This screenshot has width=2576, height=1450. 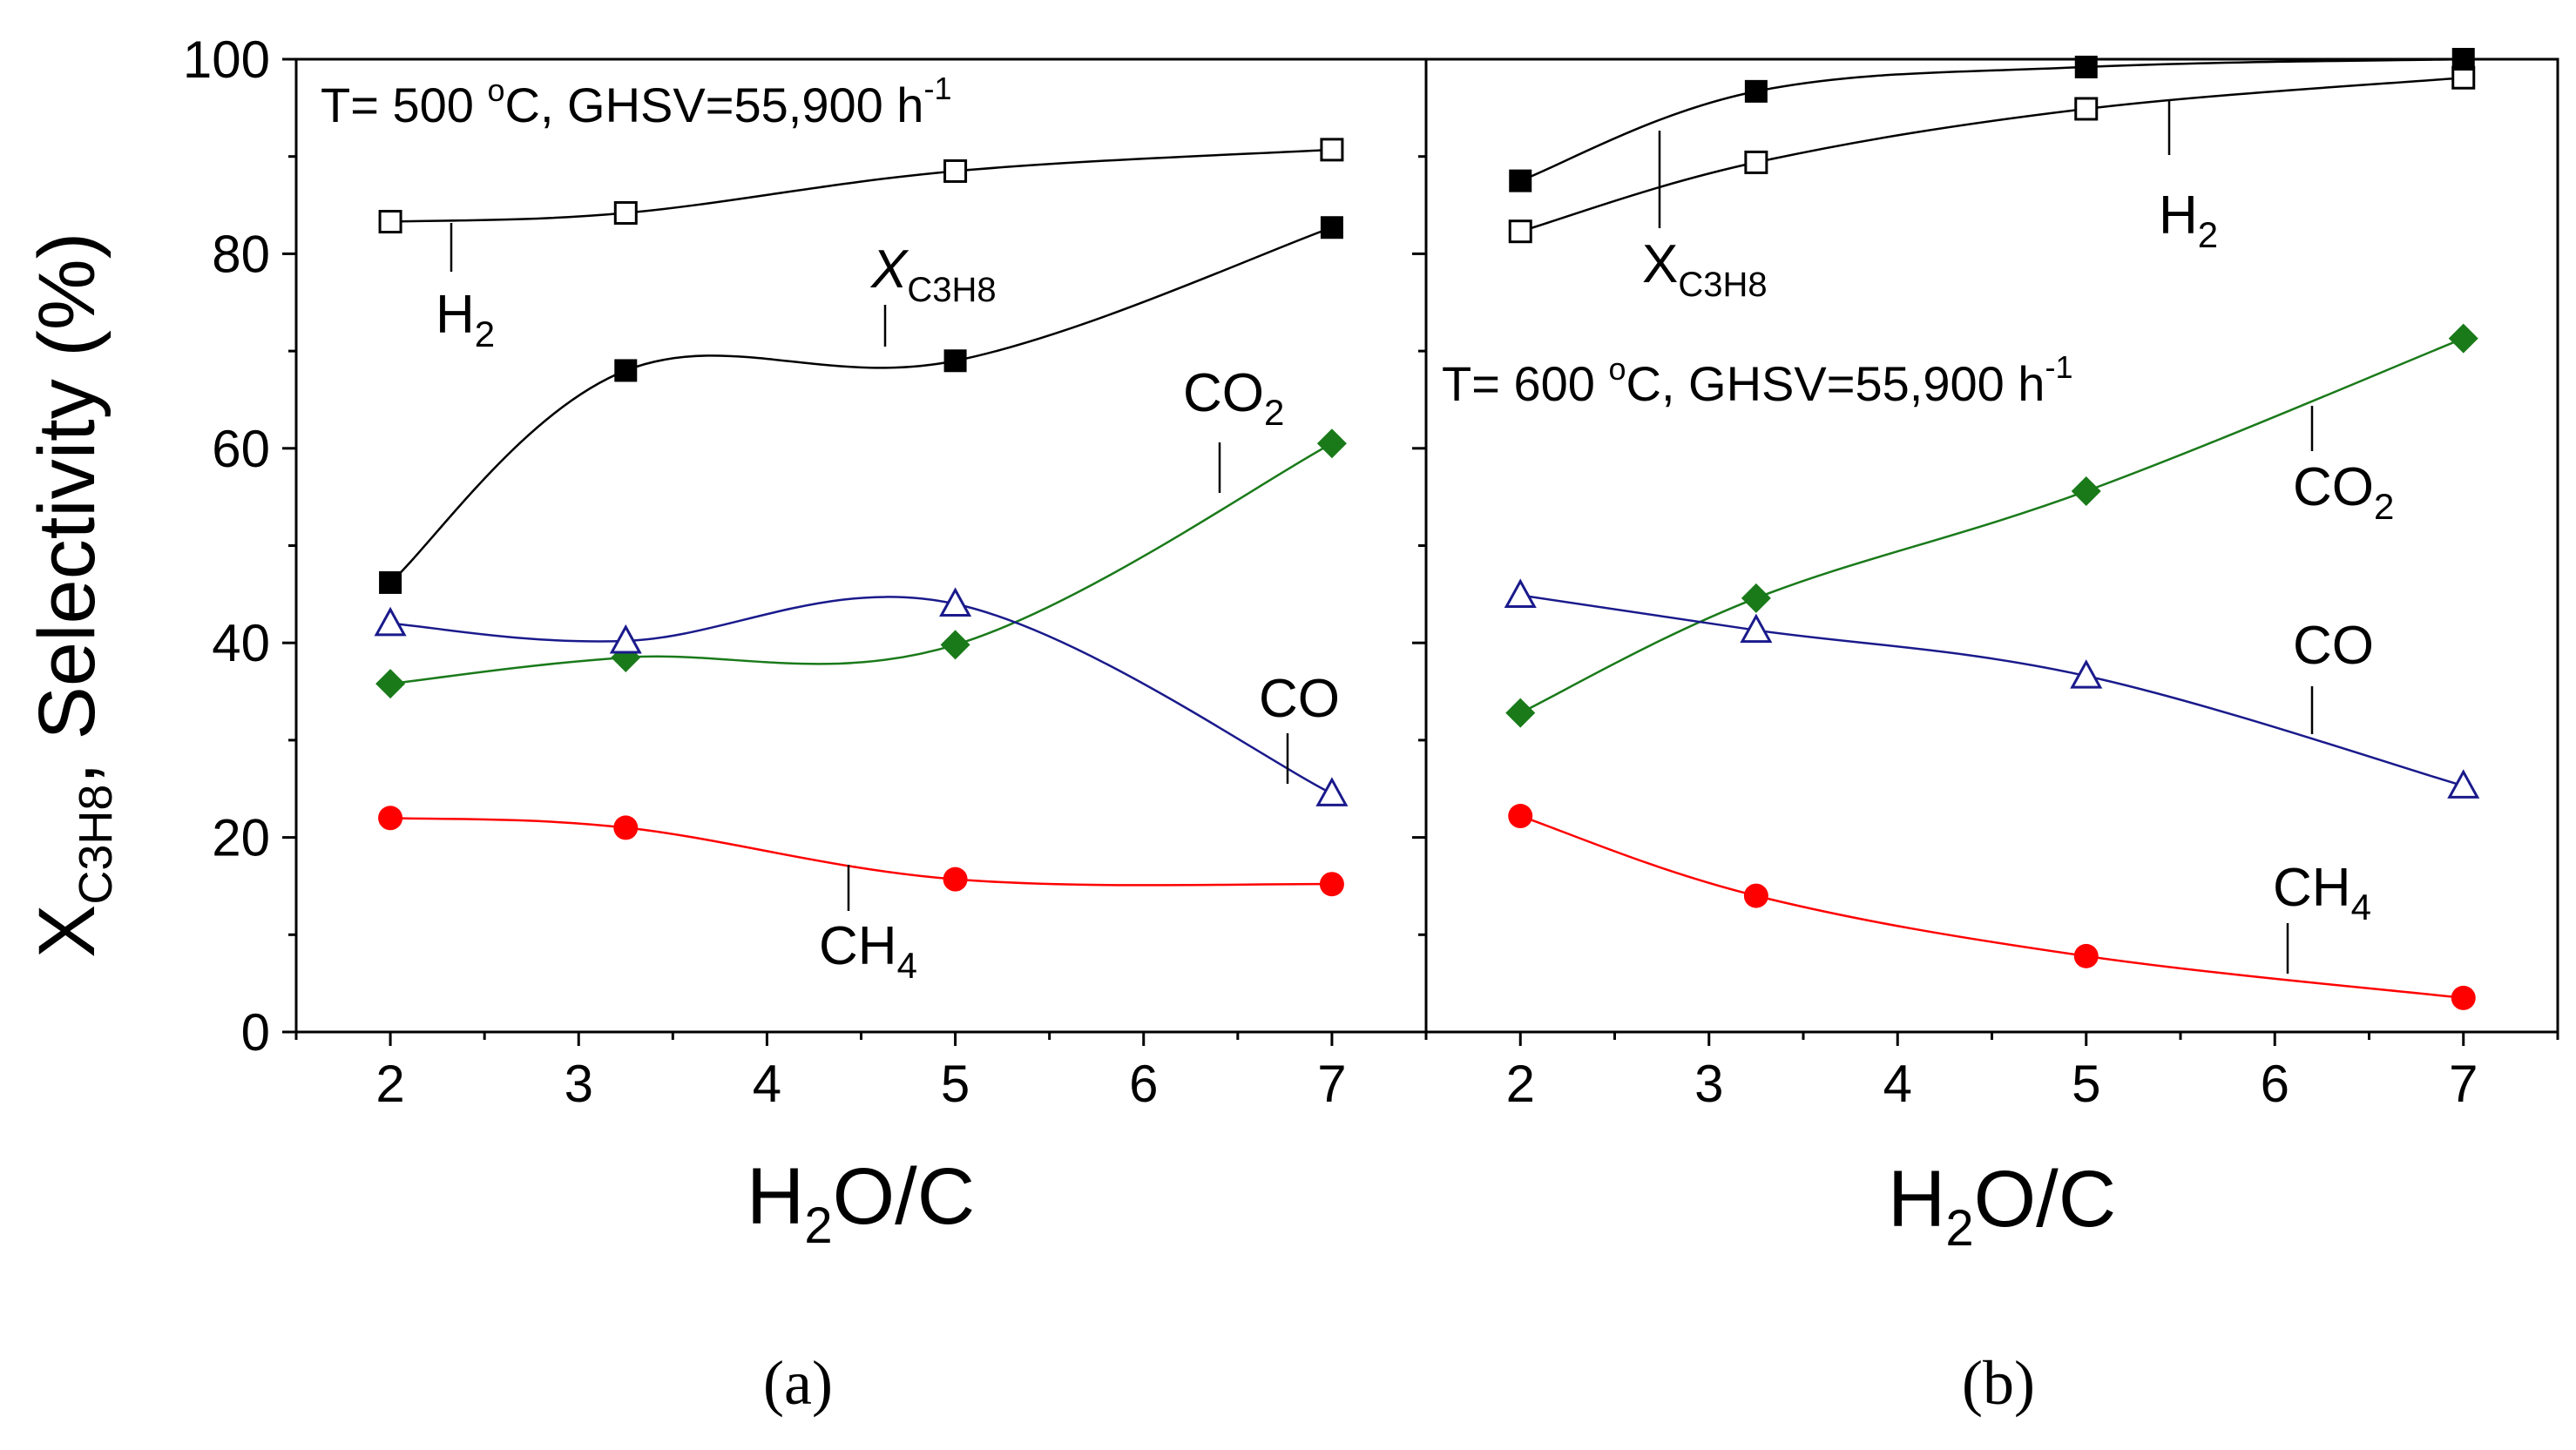 What do you see at coordinates (1660, 264) in the screenshot?
I see `panel-b-label-xc3h8-main: X` at bounding box center [1660, 264].